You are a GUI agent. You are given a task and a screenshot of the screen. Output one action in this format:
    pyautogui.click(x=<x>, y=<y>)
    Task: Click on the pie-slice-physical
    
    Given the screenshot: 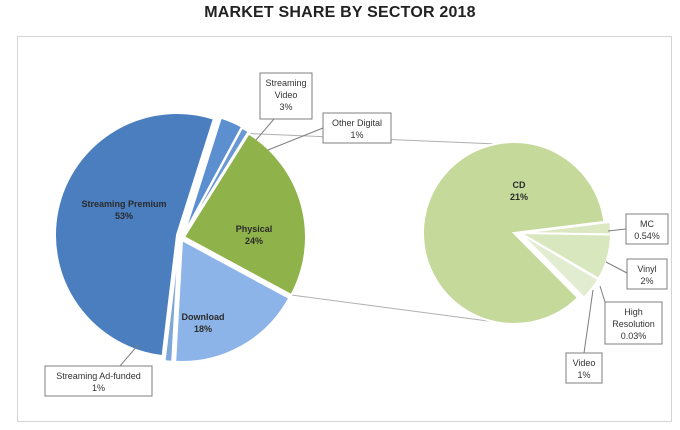 What is the action you would take?
    pyautogui.click(x=244, y=214)
    